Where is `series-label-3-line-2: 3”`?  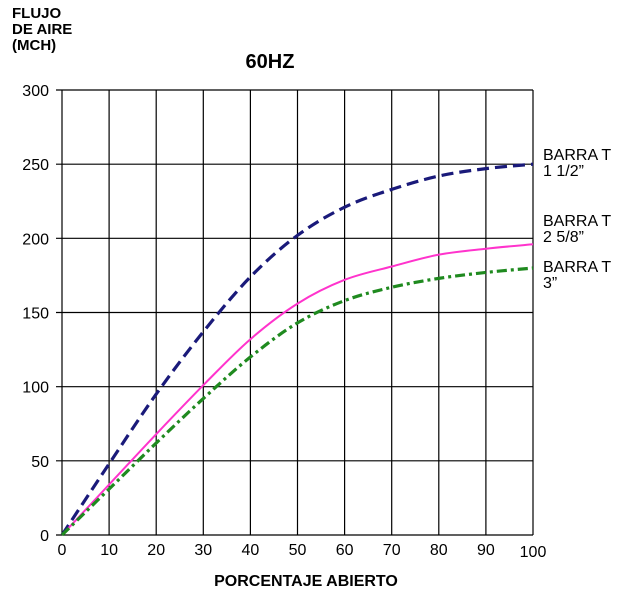 series-label-3-line-2: 3” is located at coordinates (550, 283).